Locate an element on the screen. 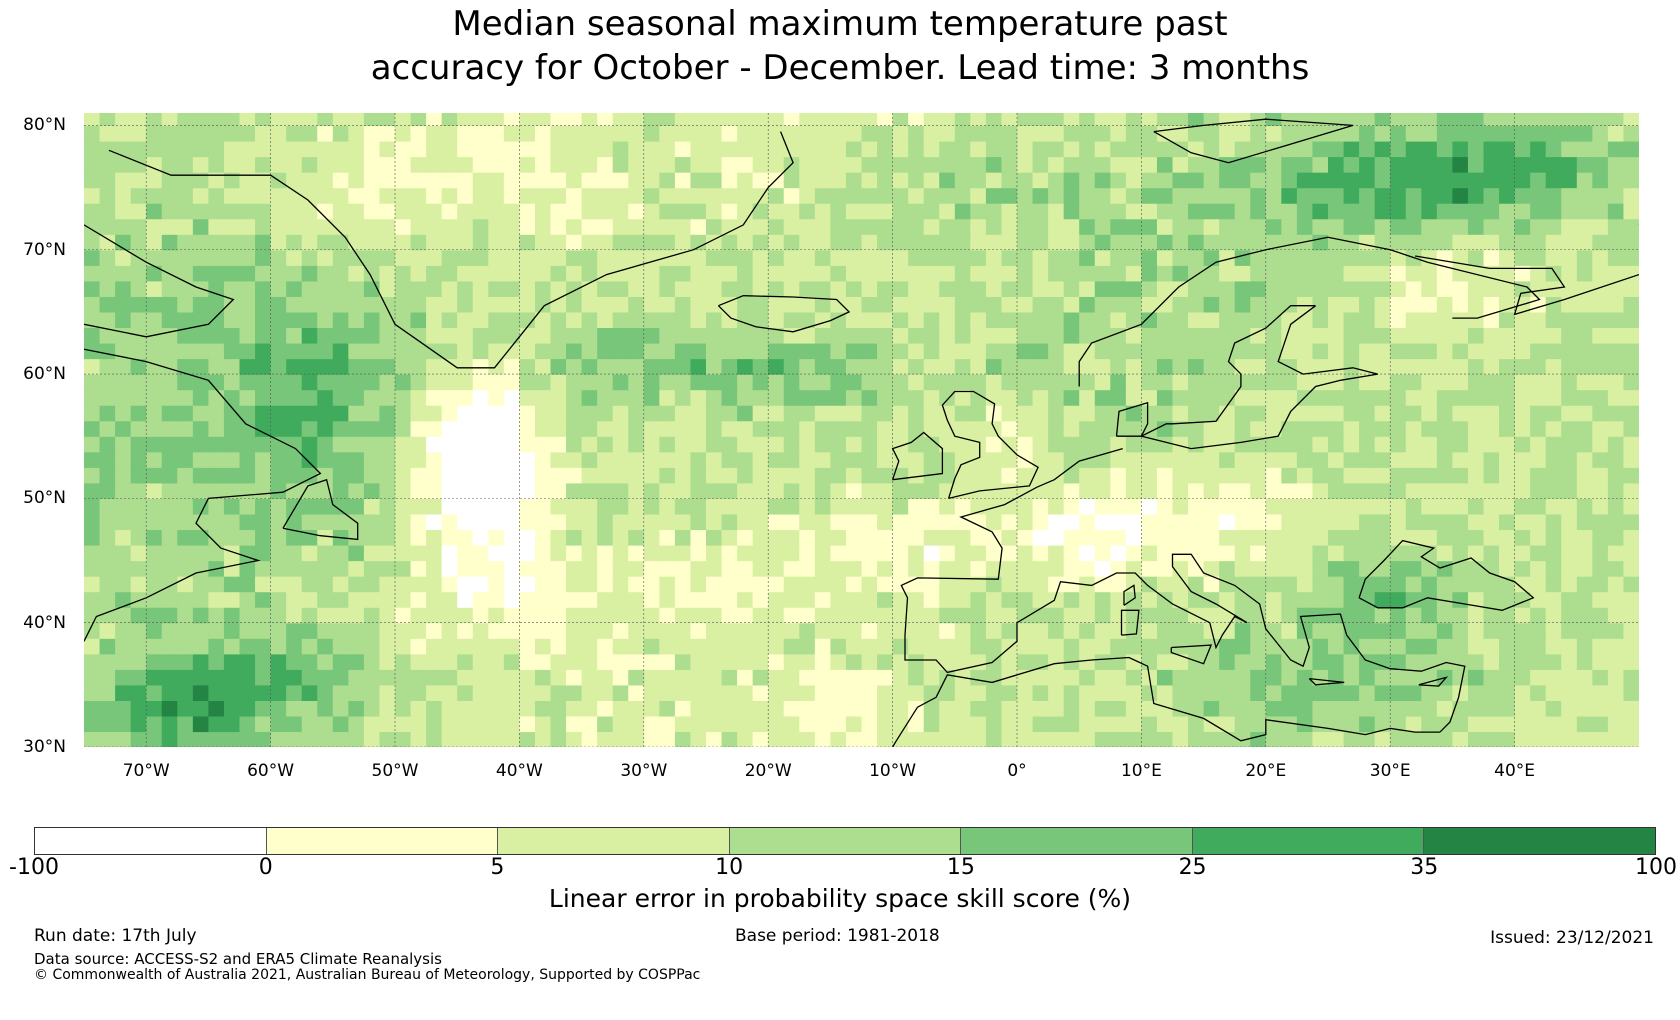 The image size is (1680, 1020). cyprus-coast is located at coordinates (1433, 681).